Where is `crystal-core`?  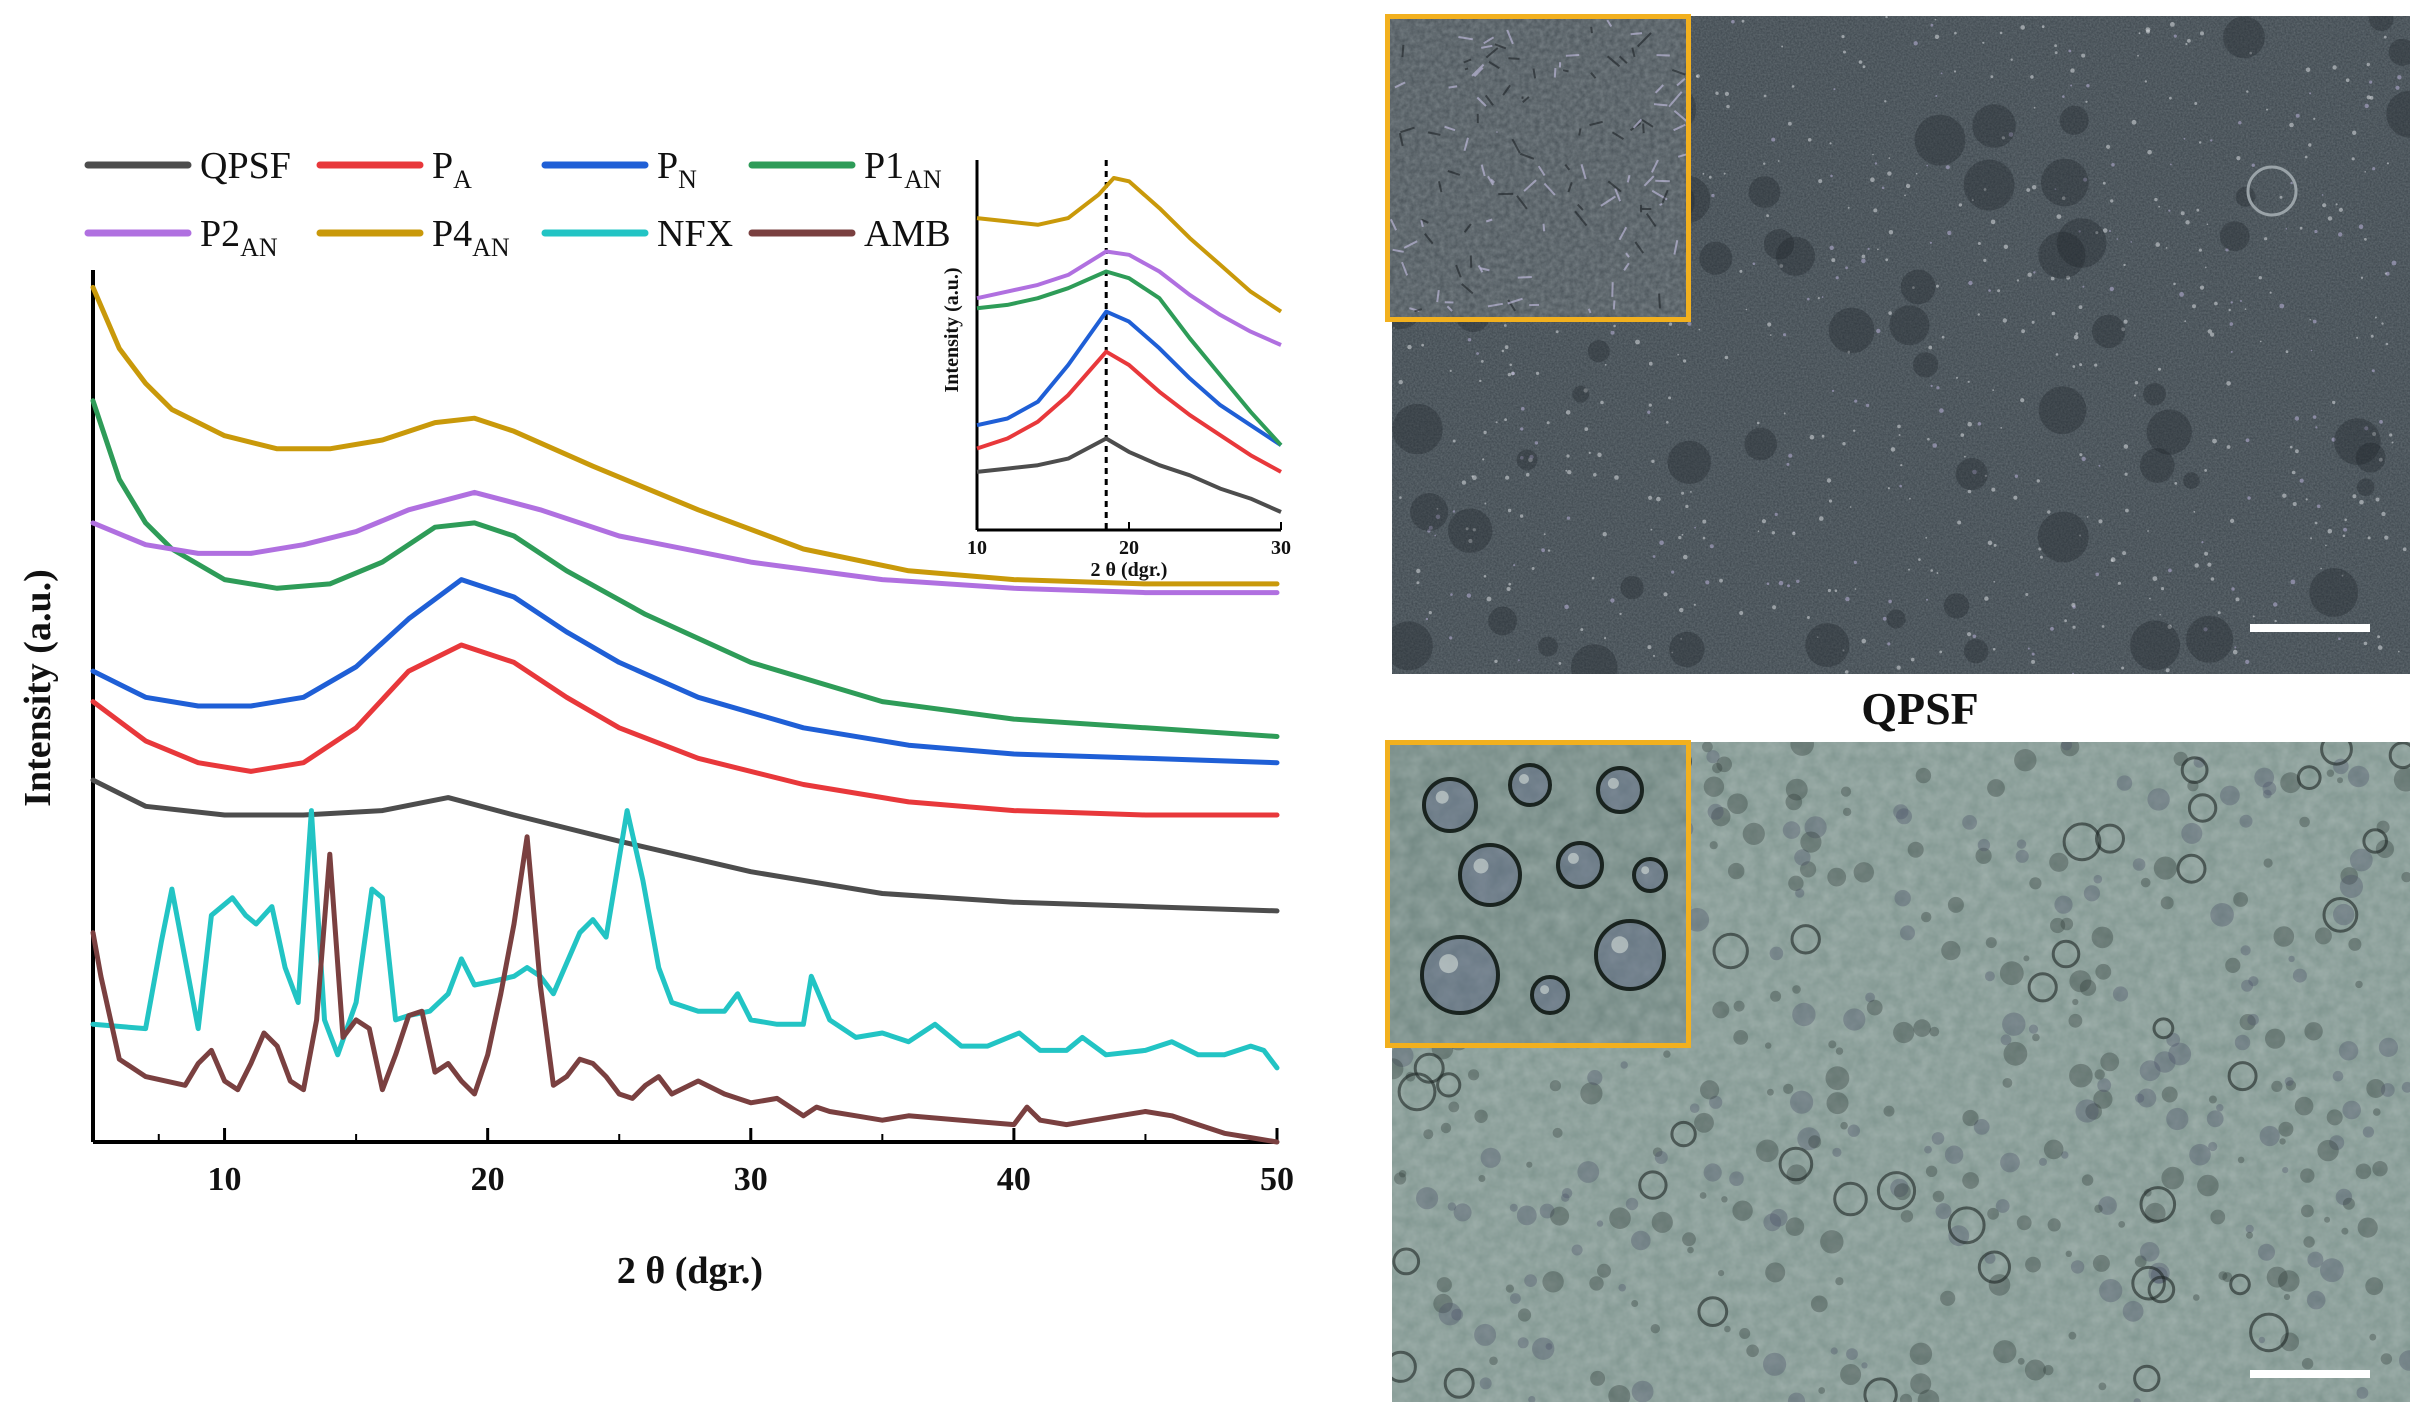
crystal-core is located at coordinates (1650, 875).